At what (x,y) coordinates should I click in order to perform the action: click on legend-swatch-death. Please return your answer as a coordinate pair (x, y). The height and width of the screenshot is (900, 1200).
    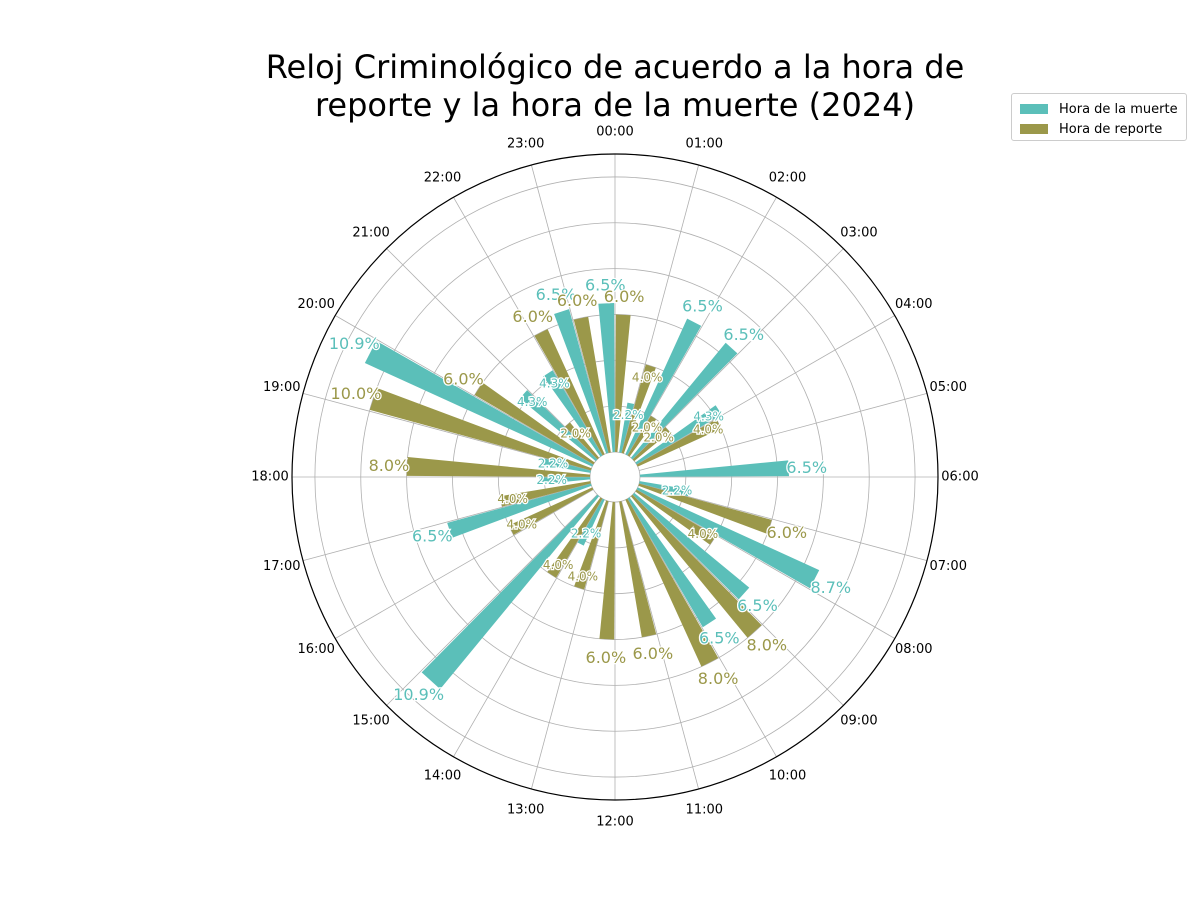
    Looking at the image, I should click on (1034, 109).